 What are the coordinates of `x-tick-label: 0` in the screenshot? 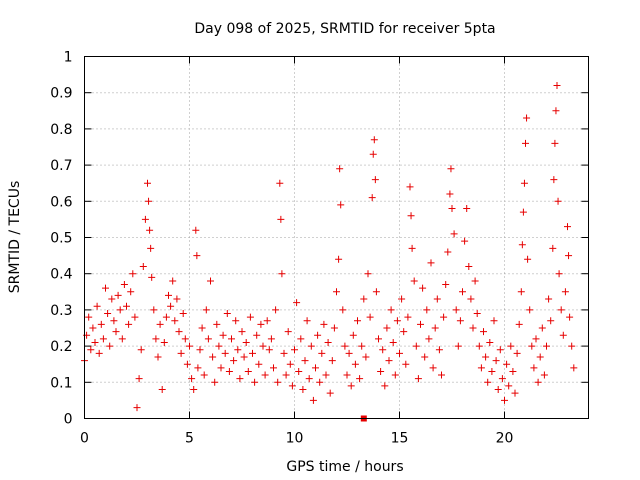 It's located at (84, 439).